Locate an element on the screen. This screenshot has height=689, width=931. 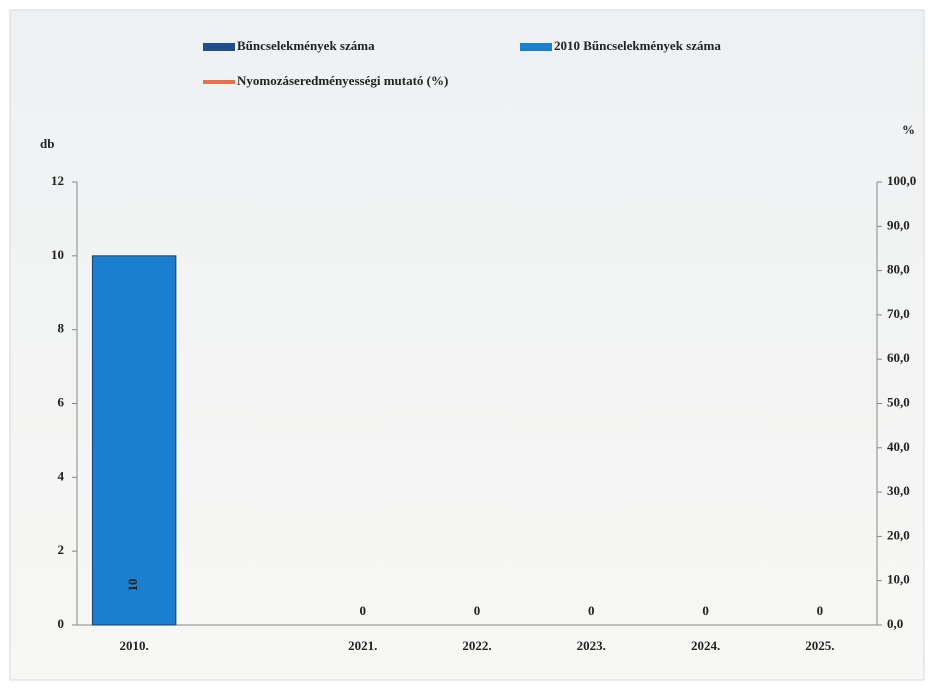
y-axis-label: db is located at coordinates (47, 143).